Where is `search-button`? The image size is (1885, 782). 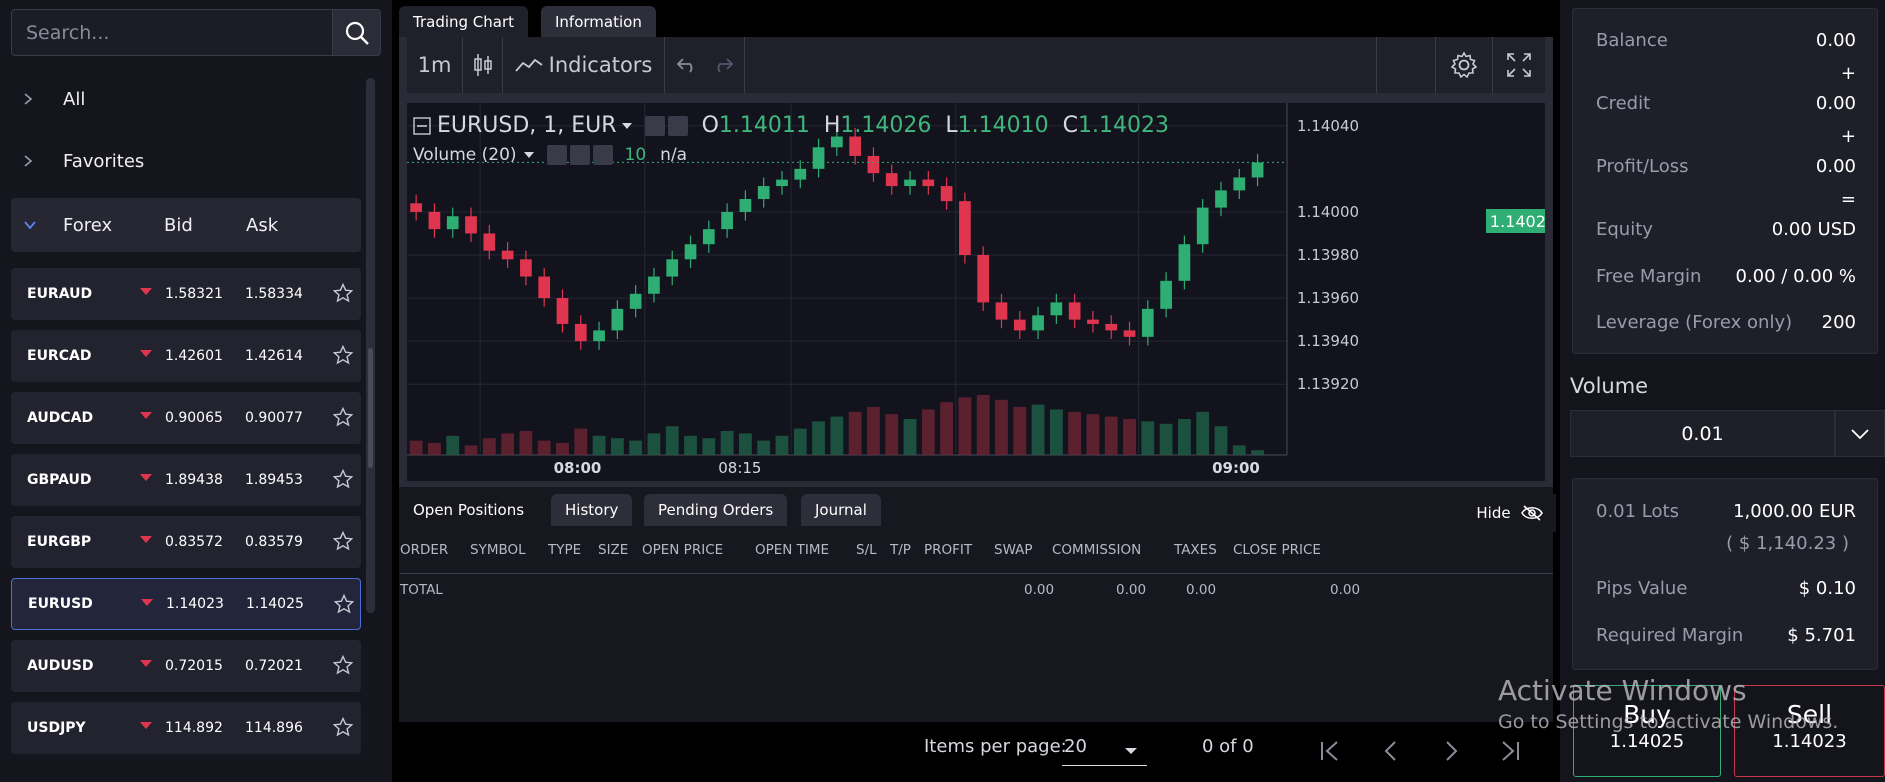
search-button is located at coordinates (356, 32).